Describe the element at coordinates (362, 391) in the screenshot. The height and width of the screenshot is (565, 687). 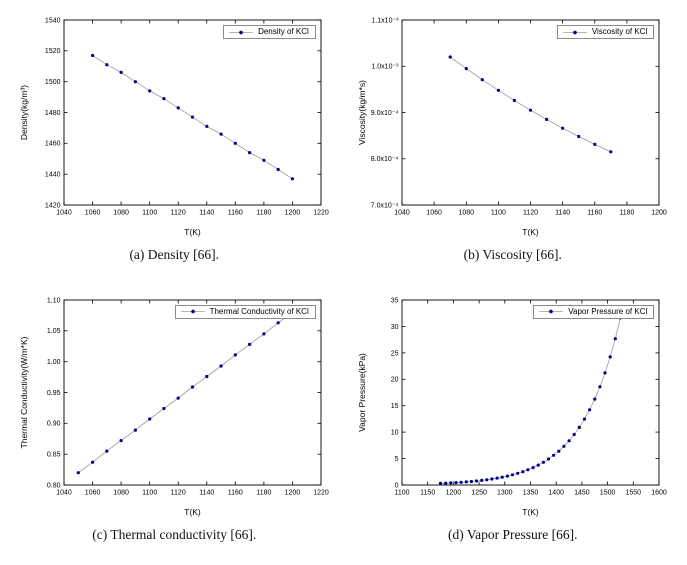
I see `svg-text: Vapor Pressure(kPa)` at that location.